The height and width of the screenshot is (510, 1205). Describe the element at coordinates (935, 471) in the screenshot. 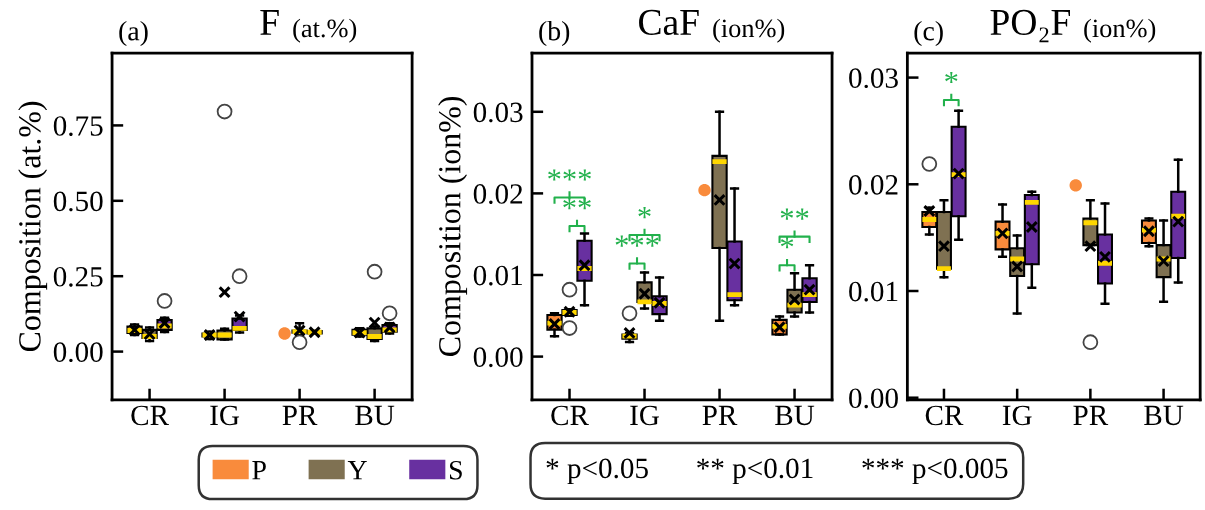

I see `text: *** p<0.005` at that location.